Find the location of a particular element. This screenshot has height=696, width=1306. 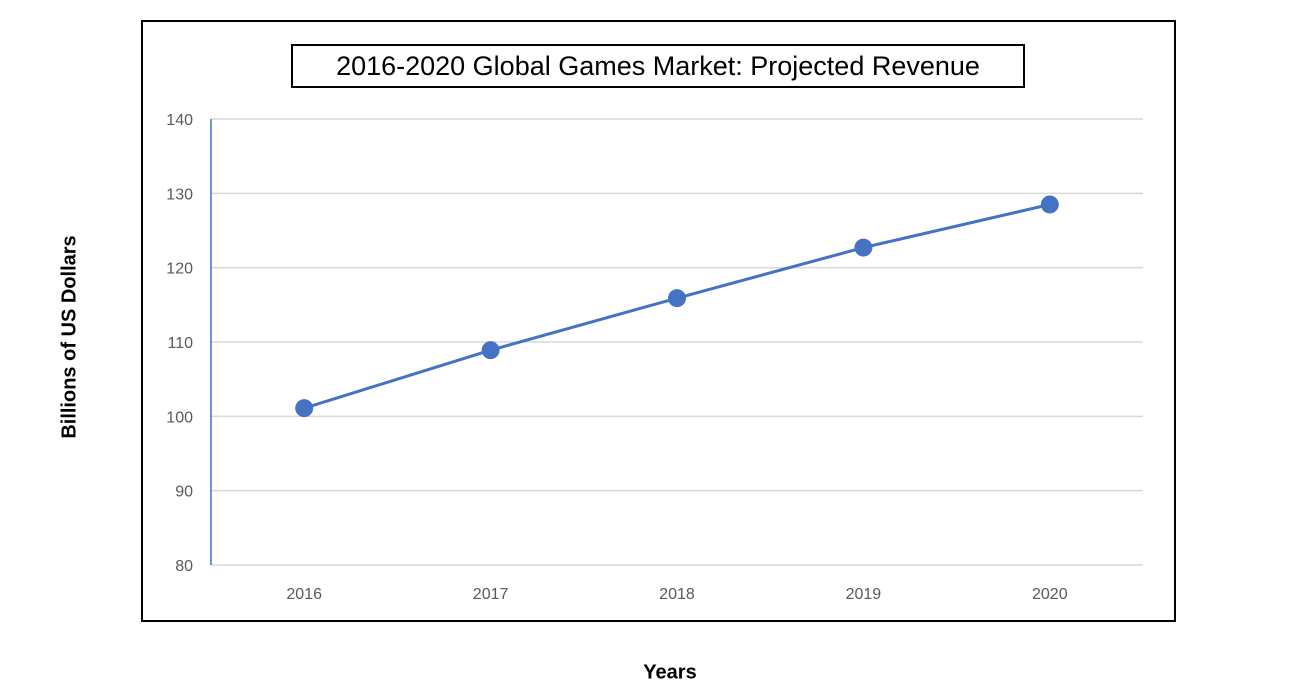

y-tick-label: 110 is located at coordinates (180, 343).